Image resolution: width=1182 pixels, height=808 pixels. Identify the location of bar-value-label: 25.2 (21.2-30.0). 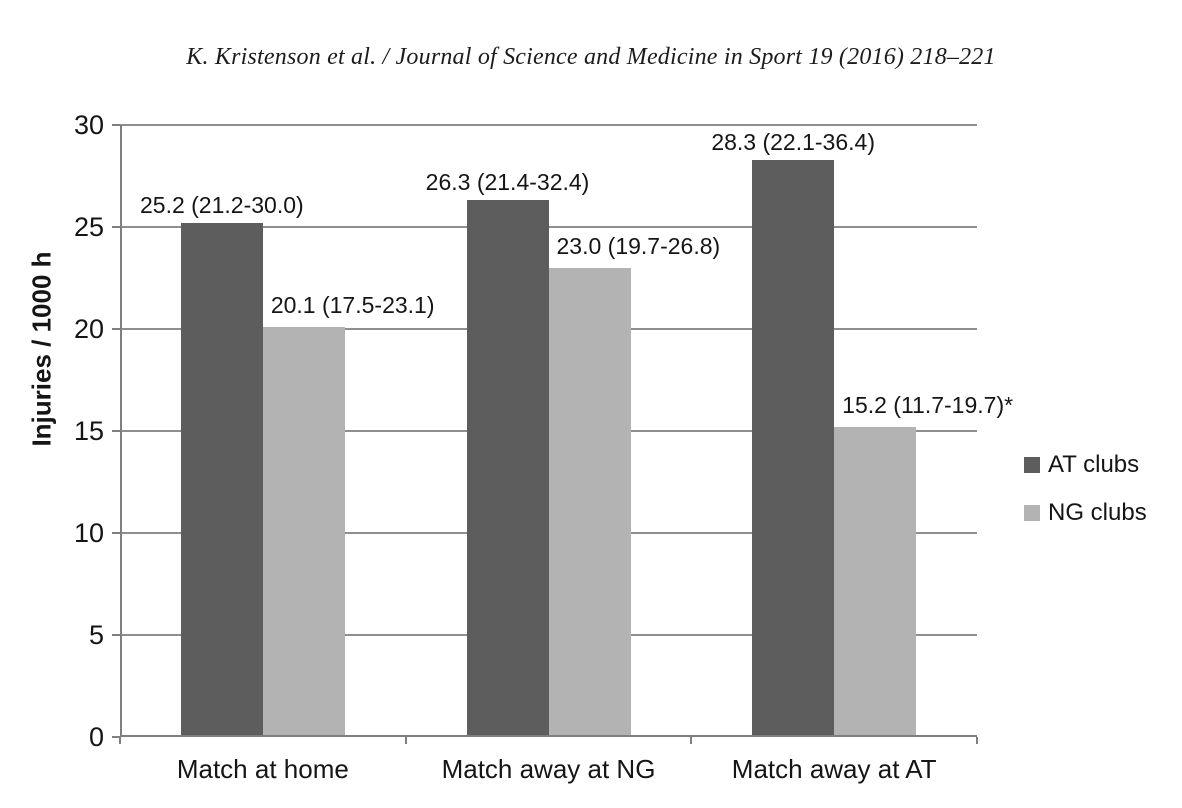
(221, 204).